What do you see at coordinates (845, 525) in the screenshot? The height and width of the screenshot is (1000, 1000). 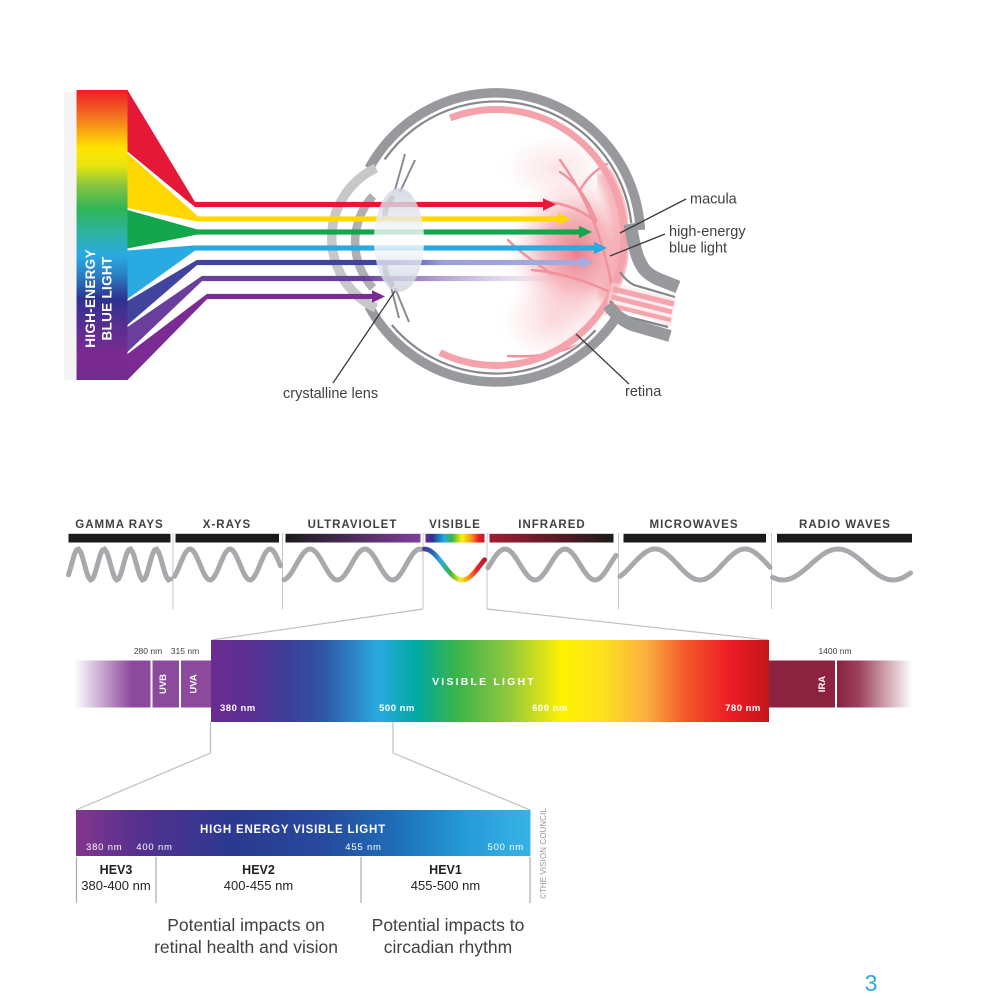 I see `svg-text: RADIO WAVES` at bounding box center [845, 525].